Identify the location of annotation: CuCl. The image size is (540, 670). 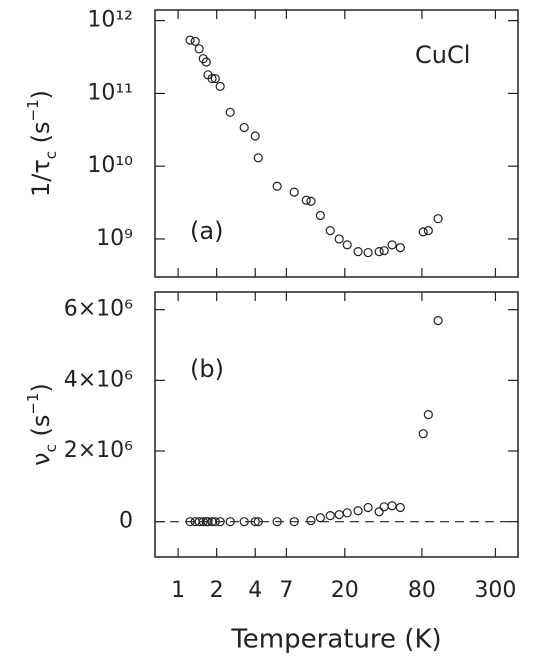
(442, 55).